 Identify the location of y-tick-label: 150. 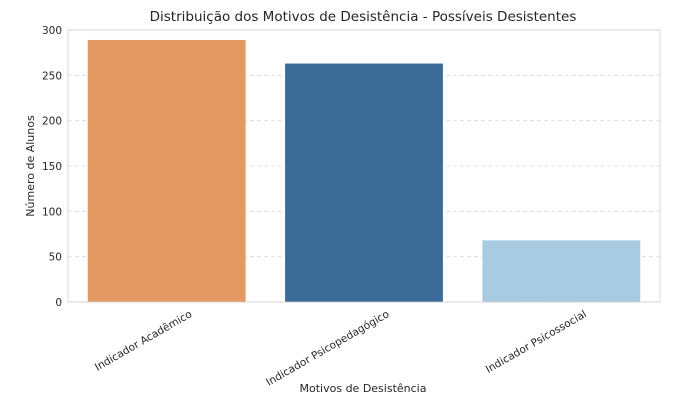
(52, 167).